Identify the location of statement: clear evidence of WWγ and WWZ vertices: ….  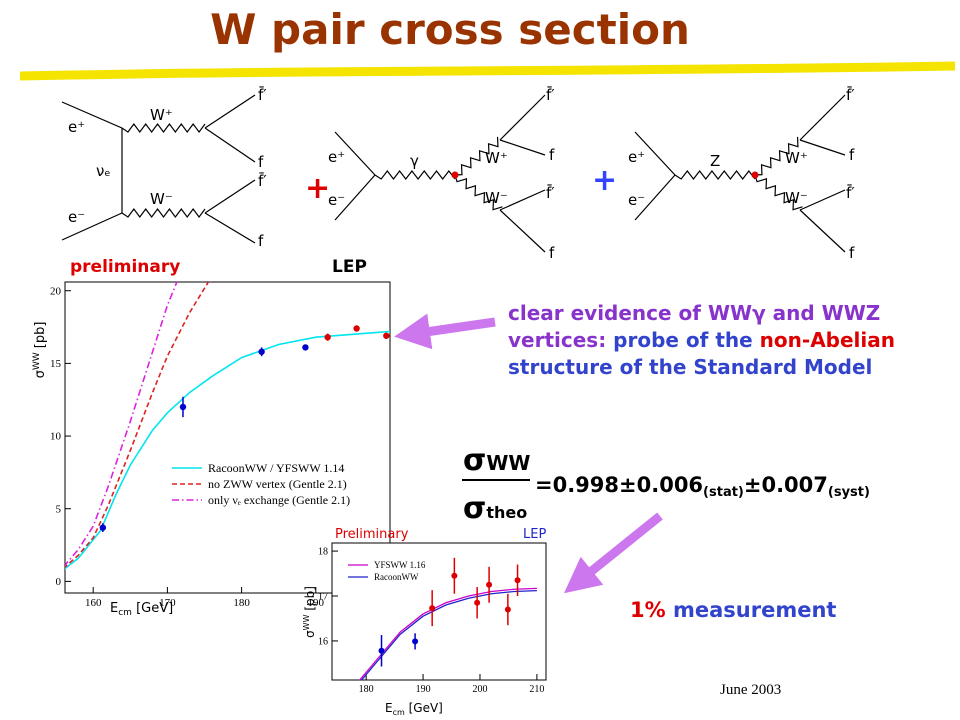
(708, 340).